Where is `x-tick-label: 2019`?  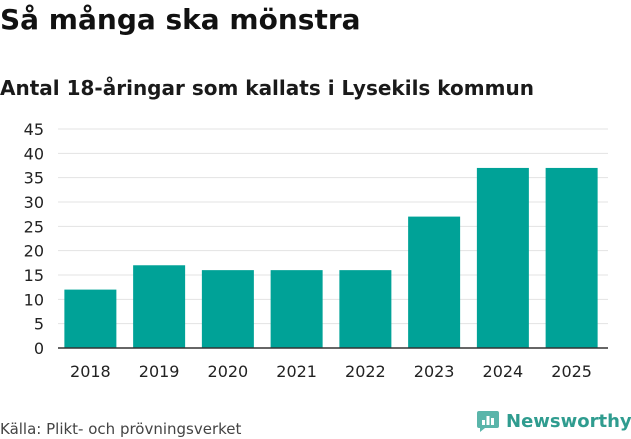 x-tick-label: 2019 is located at coordinates (159, 371).